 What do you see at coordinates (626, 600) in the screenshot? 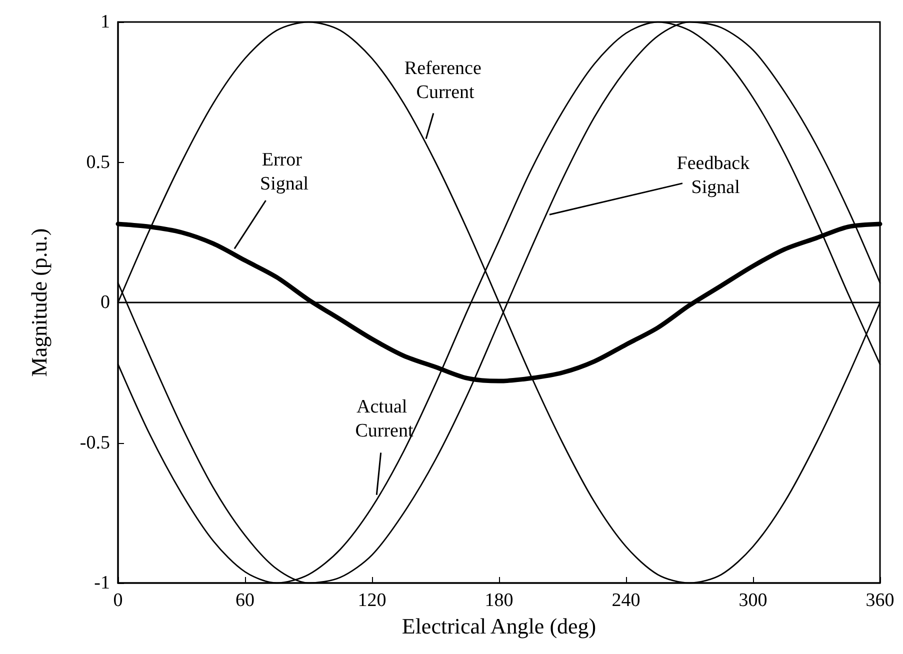
I see `x-tick-label: 240` at bounding box center [626, 600].